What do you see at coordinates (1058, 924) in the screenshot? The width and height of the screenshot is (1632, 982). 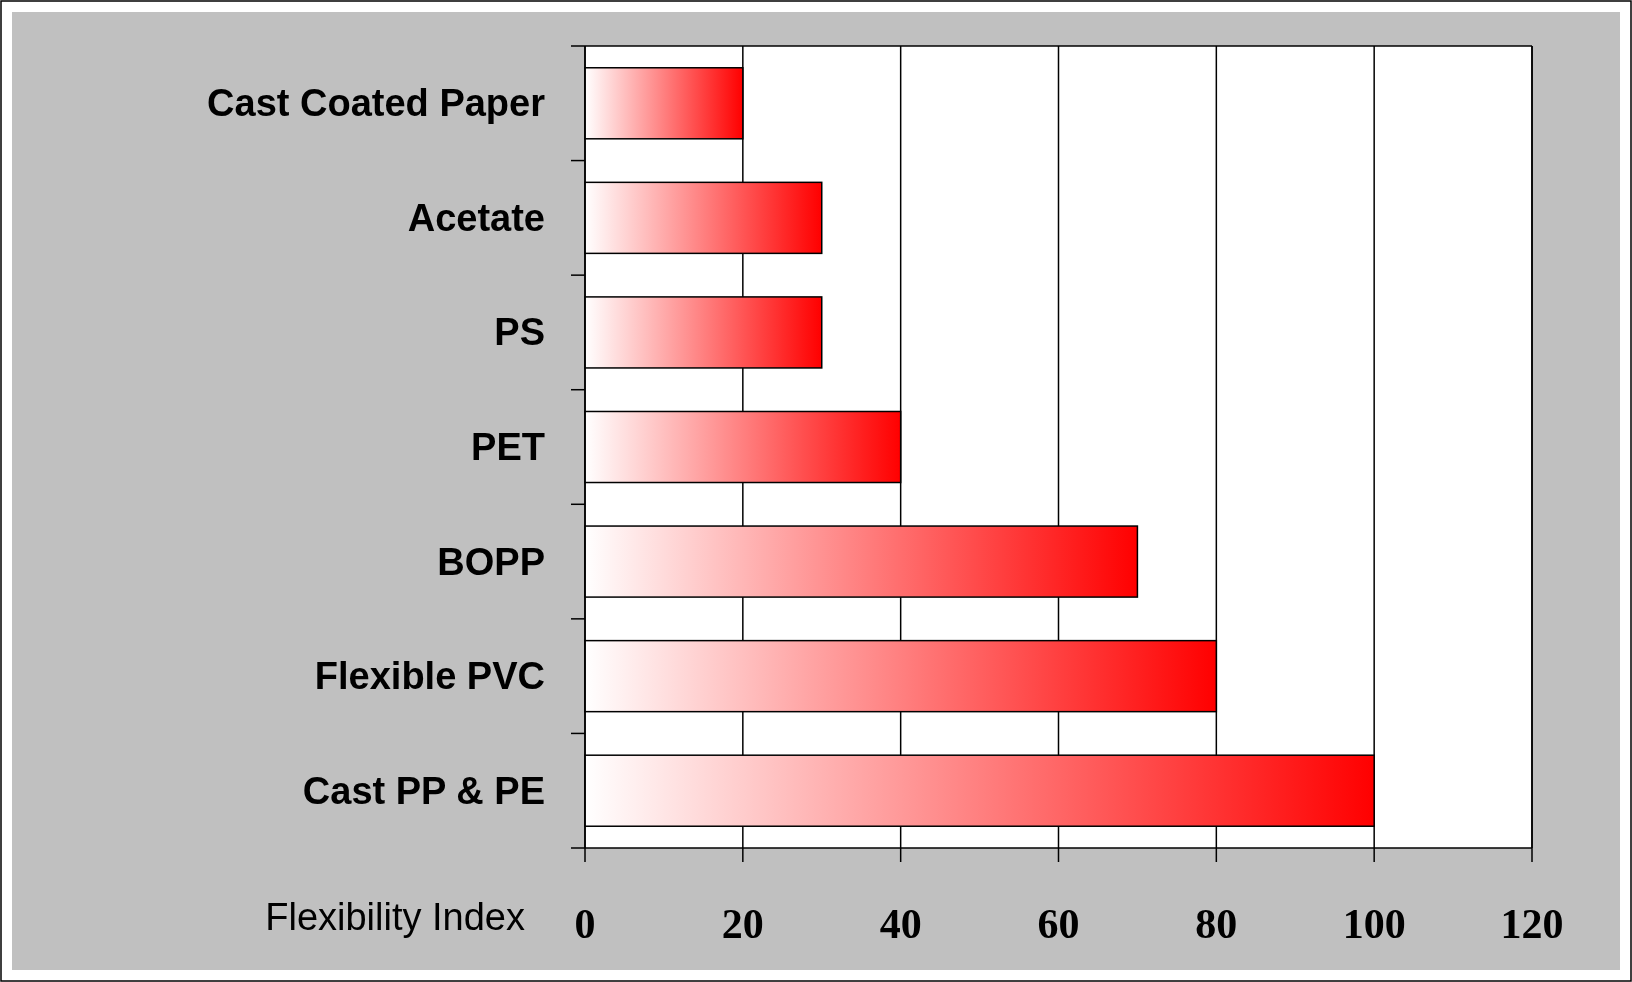 I see `x-tick-label: 60` at bounding box center [1058, 924].